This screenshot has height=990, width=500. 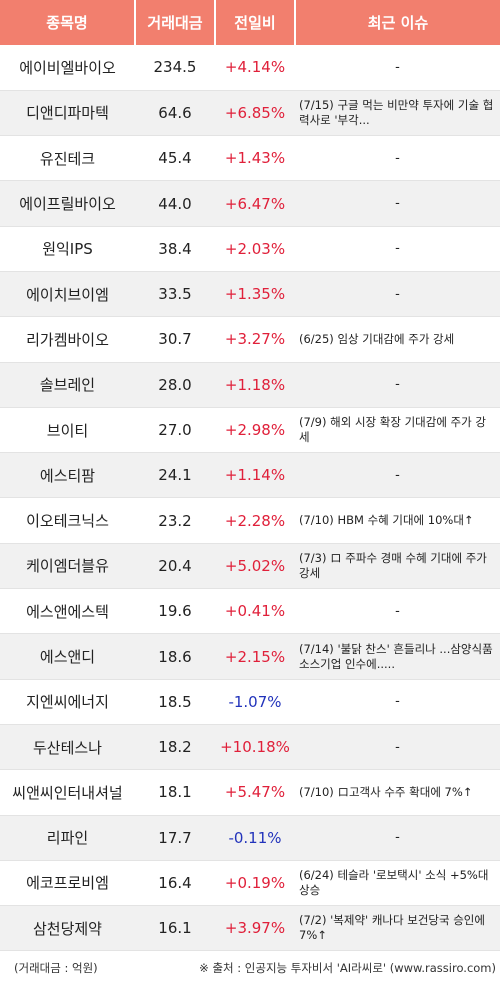 What do you see at coordinates (68, 22) in the screenshot?
I see `header-stock-name: 종목명` at bounding box center [68, 22].